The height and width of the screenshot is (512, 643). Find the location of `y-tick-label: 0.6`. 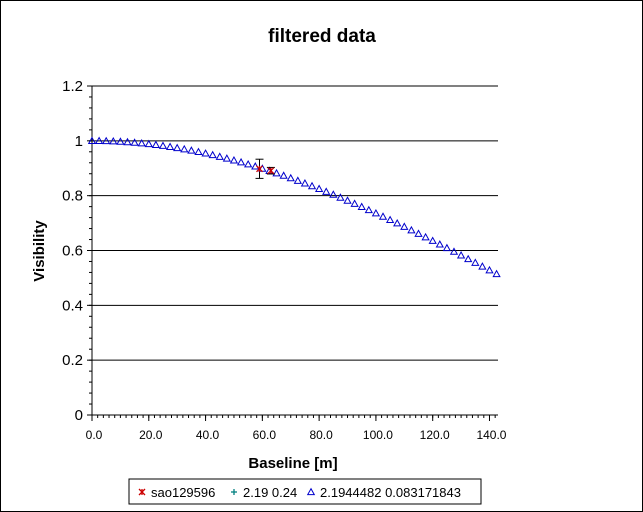

y-tick-label: 0.6 is located at coordinates (72, 251).